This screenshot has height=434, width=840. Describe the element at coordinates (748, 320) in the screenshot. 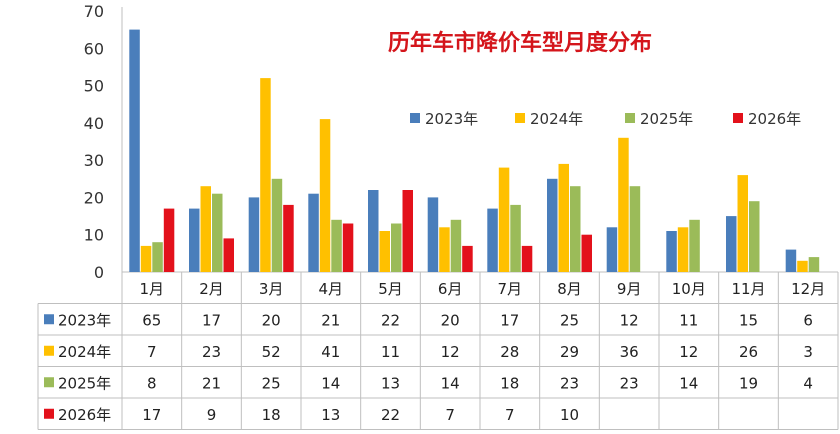

I see `data-label: 15` at that location.